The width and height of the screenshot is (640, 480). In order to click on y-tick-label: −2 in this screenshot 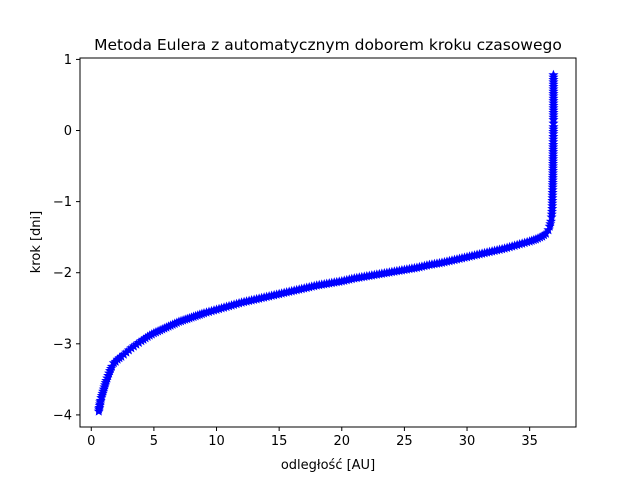, I will do `click(62, 273)`.